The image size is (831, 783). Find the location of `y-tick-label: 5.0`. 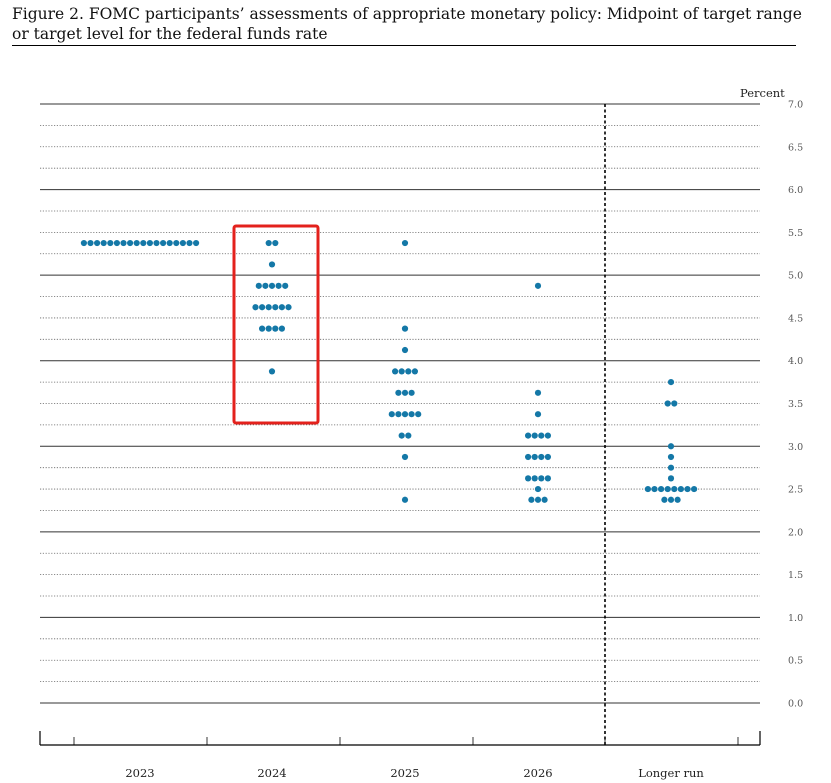

y-tick-label: 5.0 is located at coordinates (795, 276).